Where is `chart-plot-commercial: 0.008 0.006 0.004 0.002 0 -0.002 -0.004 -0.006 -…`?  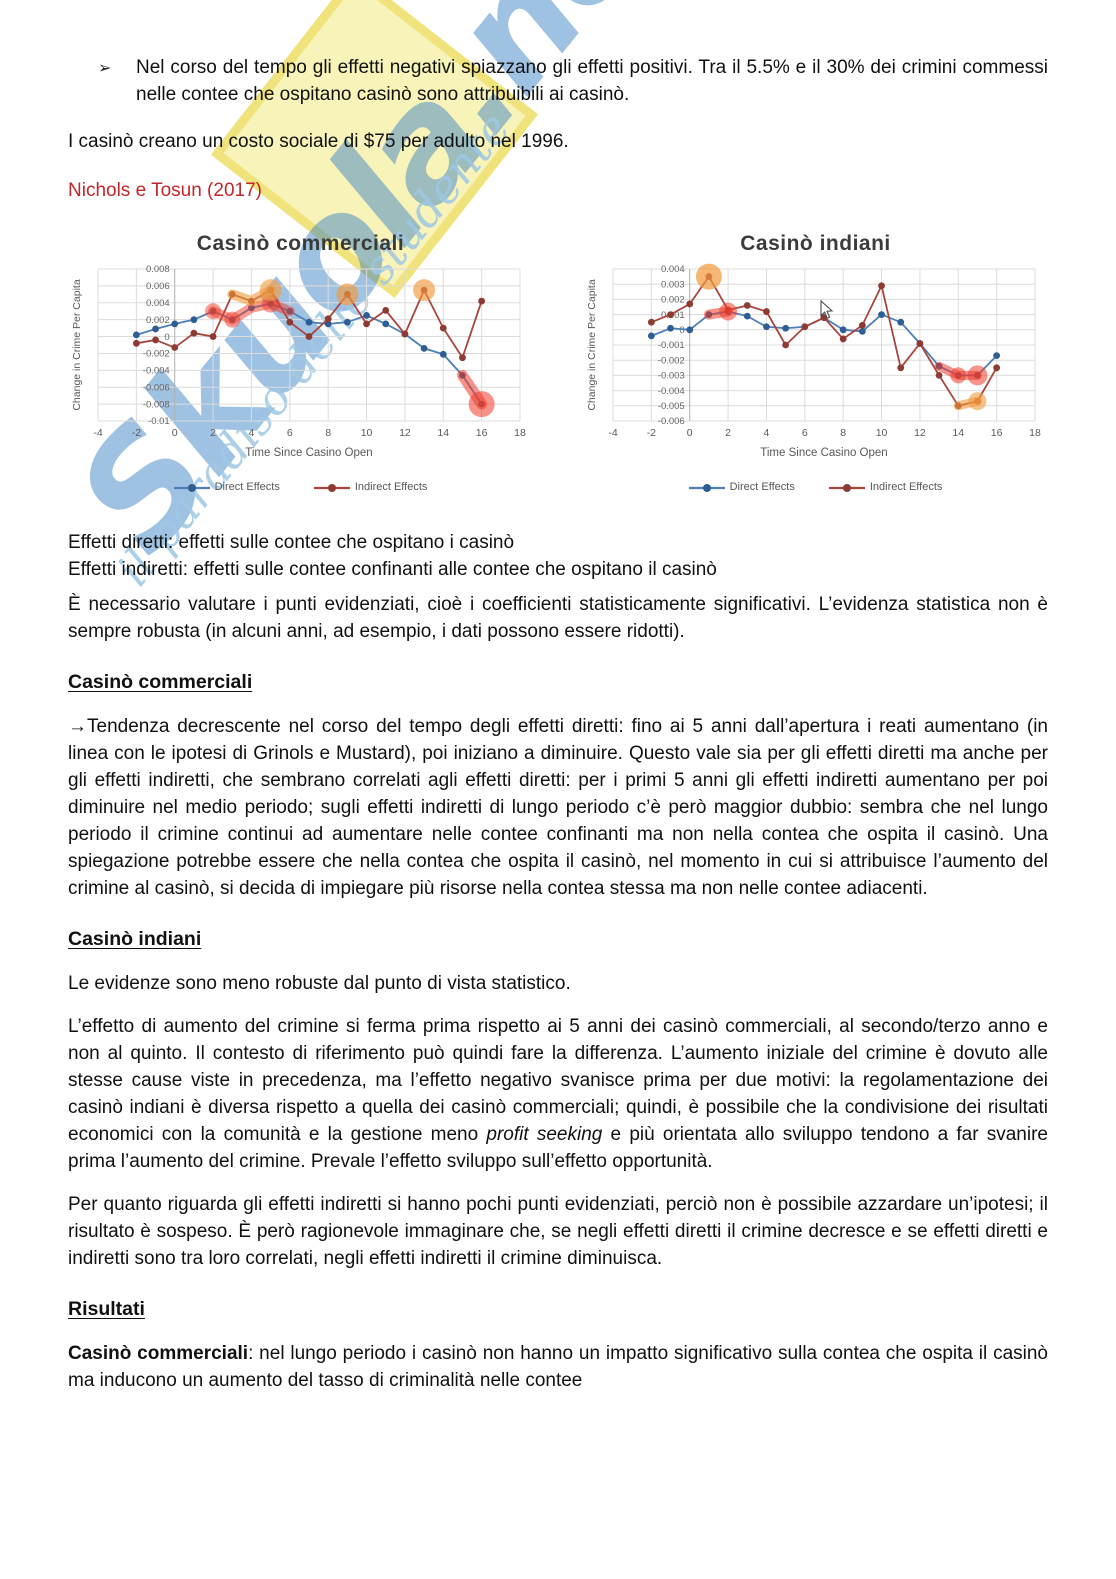 chart-plot-commercial: 0.008 0.006 0.004 0.002 0 -0.002 -0.004 -0.006 -… is located at coordinates (298, 361).